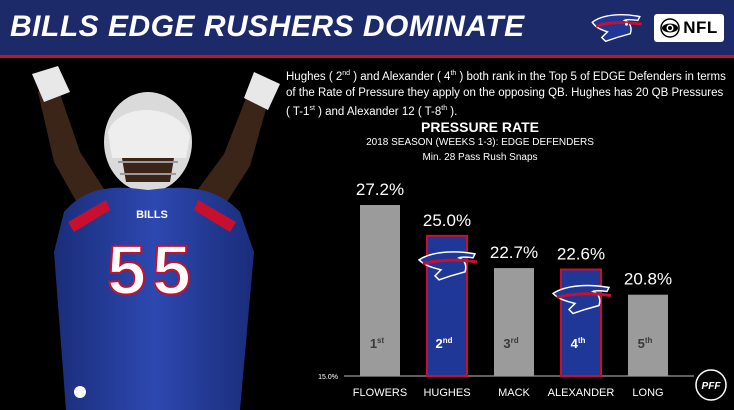 The image size is (734, 410). I want to click on bills-logo-icon, so click(616, 28).